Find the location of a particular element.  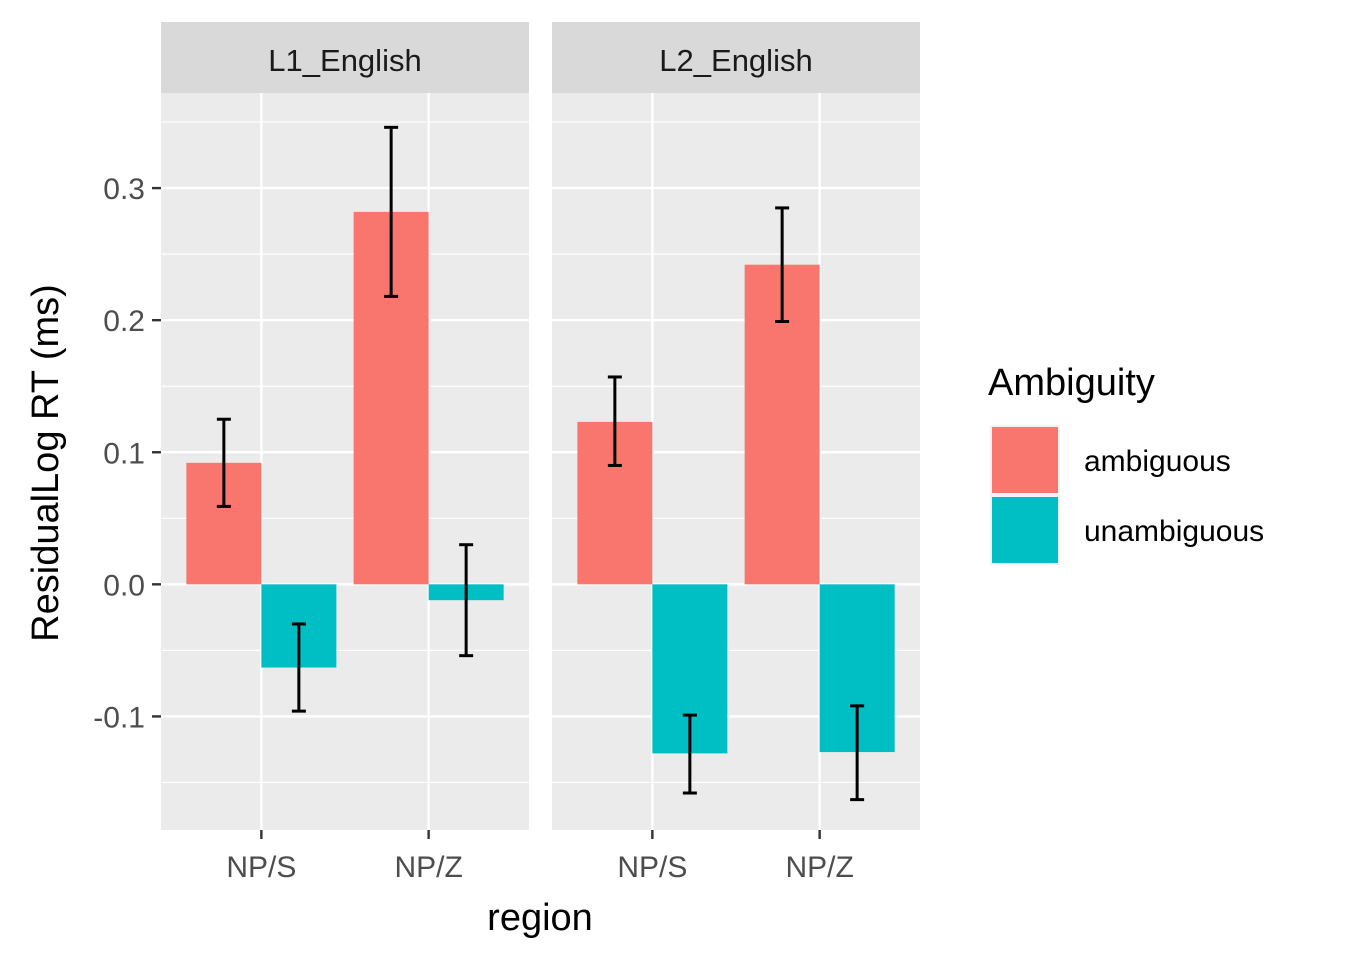

y-tick-label: 0.3 is located at coordinates (124, 189).